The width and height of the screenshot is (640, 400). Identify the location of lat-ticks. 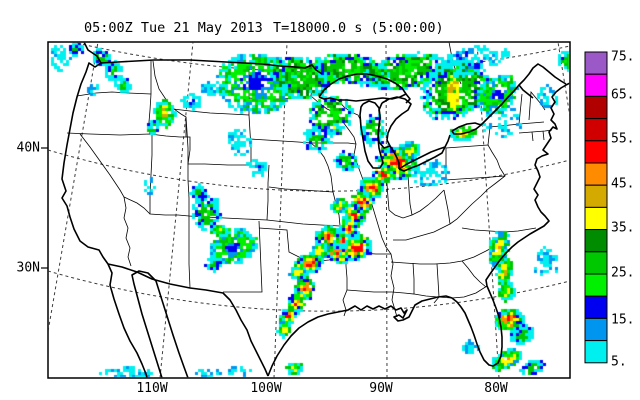
(44, 208).